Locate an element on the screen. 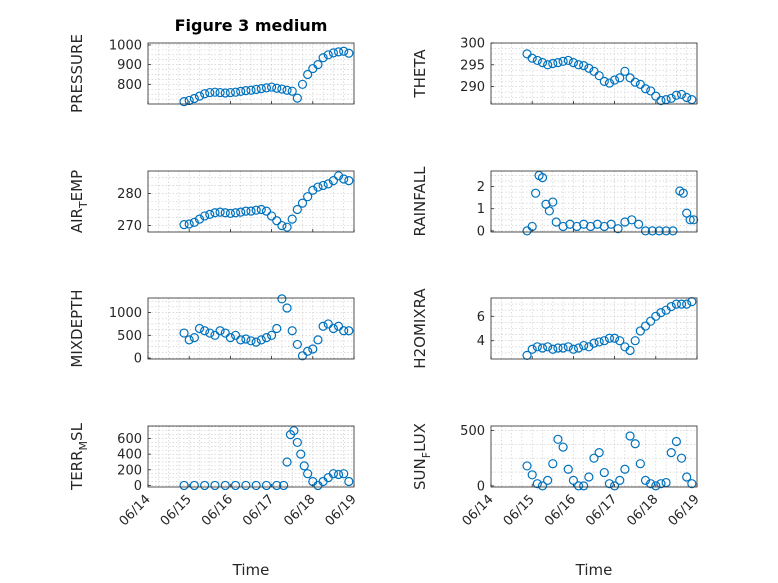 The width and height of the screenshot is (778, 583). y-axis-label-subscript: F is located at coordinates (426, 455).